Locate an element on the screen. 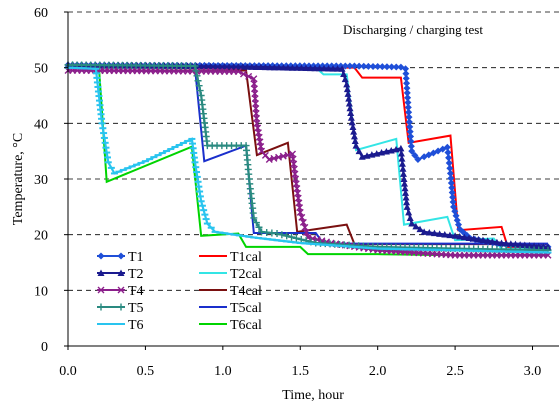 The image size is (559, 405). y-axis-label: Temperature, °C is located at coordinates (18, 179).